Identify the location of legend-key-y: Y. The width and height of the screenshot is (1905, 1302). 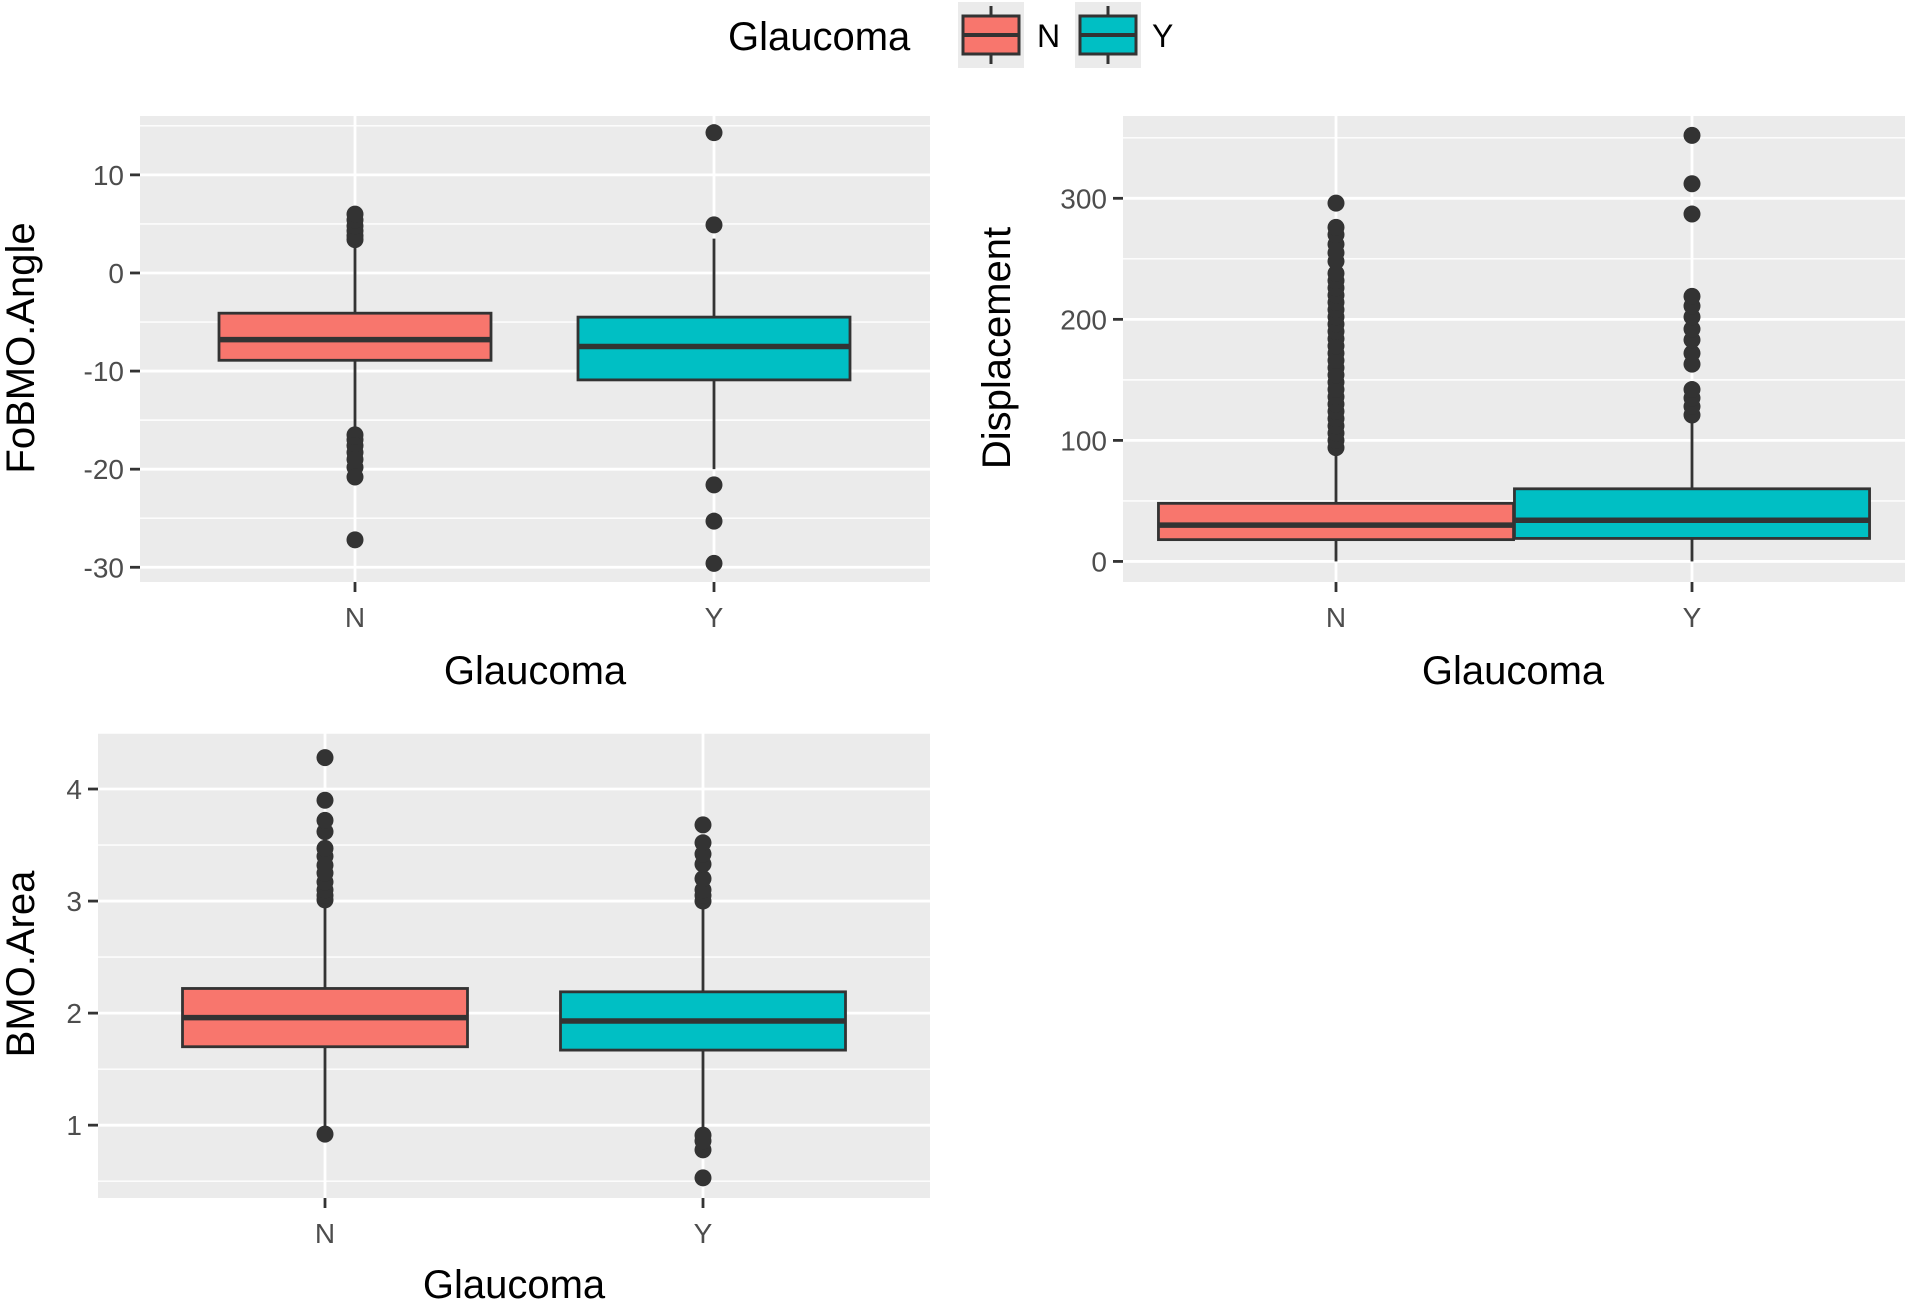
(1124, 35).